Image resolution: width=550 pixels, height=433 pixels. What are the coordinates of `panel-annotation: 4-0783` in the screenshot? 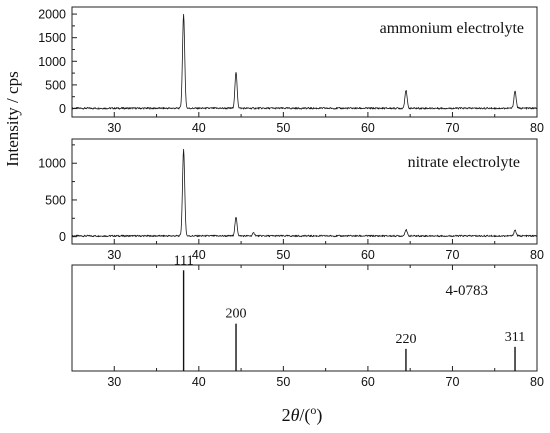 It's located at (467, 291).